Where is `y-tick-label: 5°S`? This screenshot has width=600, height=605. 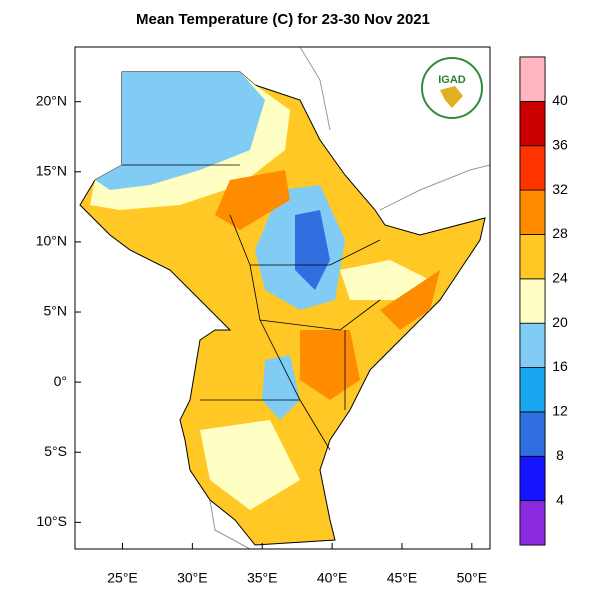
y-tick-label: 5°S is located at coordinates (55, 451).